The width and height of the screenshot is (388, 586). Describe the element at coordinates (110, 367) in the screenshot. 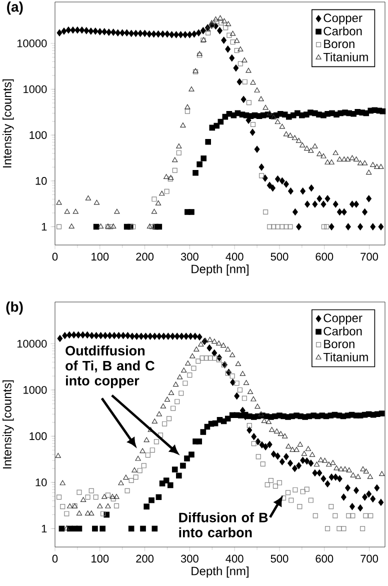

I see `annotation: Outdiffusion of Ti, B and C into copper` at that location.